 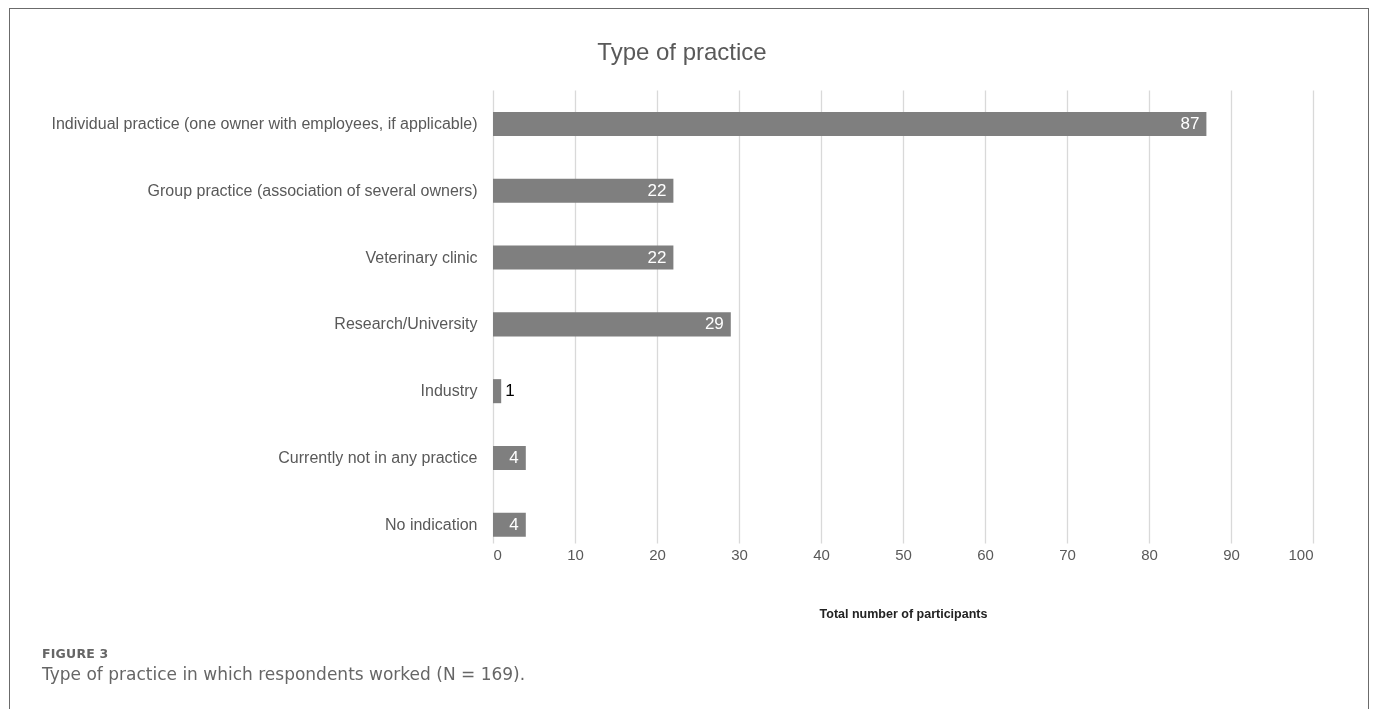 What do you see at coordinates (714, 324) in the screenshot?
I see `data-label: 29` at bounding box center [714, 324].